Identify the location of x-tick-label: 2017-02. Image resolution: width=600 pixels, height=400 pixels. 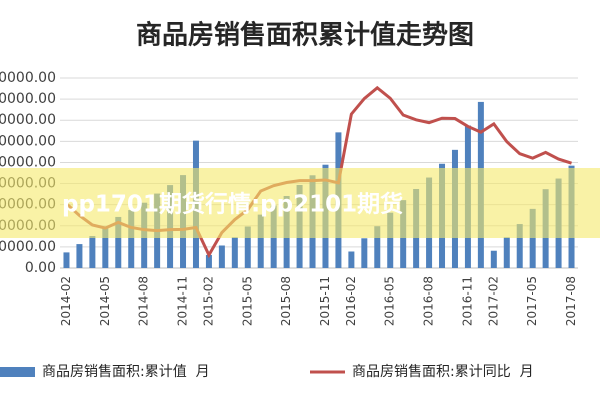
(493, 301).